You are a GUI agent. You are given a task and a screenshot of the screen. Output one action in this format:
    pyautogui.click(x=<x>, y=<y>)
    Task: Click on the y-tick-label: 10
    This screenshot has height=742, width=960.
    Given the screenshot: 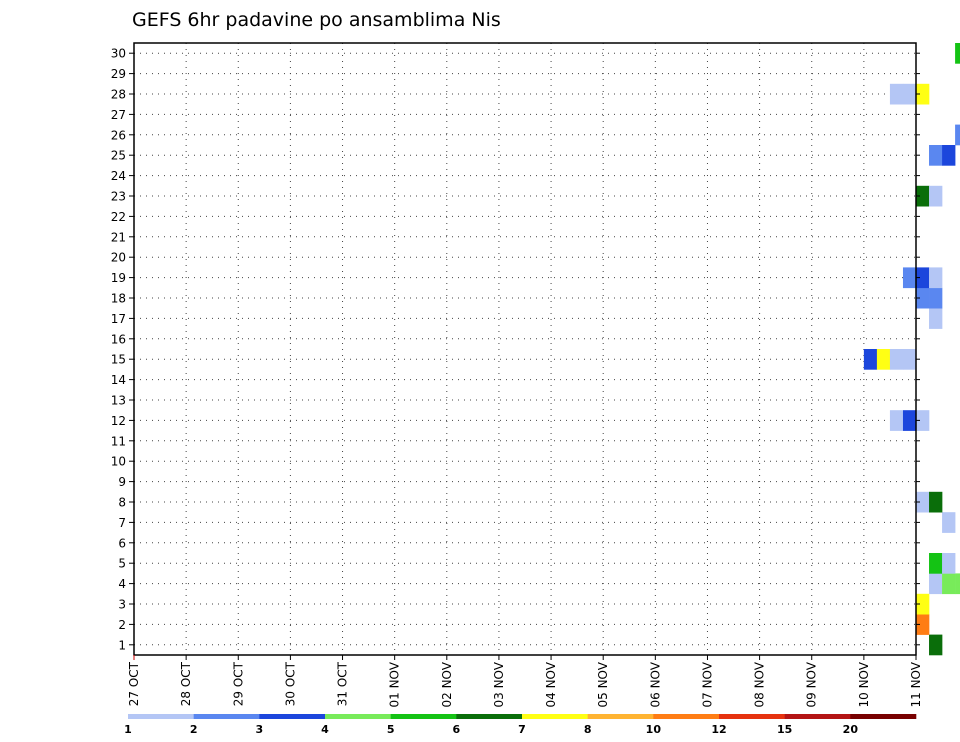 What is the action you would take?
    pyautogui.click(x=118, y=462)
    